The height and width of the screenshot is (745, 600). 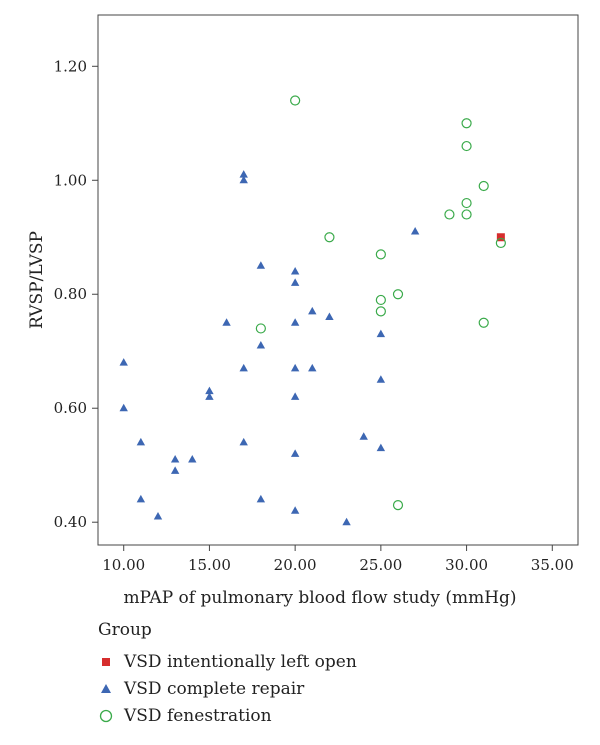 I want to click on x-tick-label: 25.00, so click(x=380, y=565).